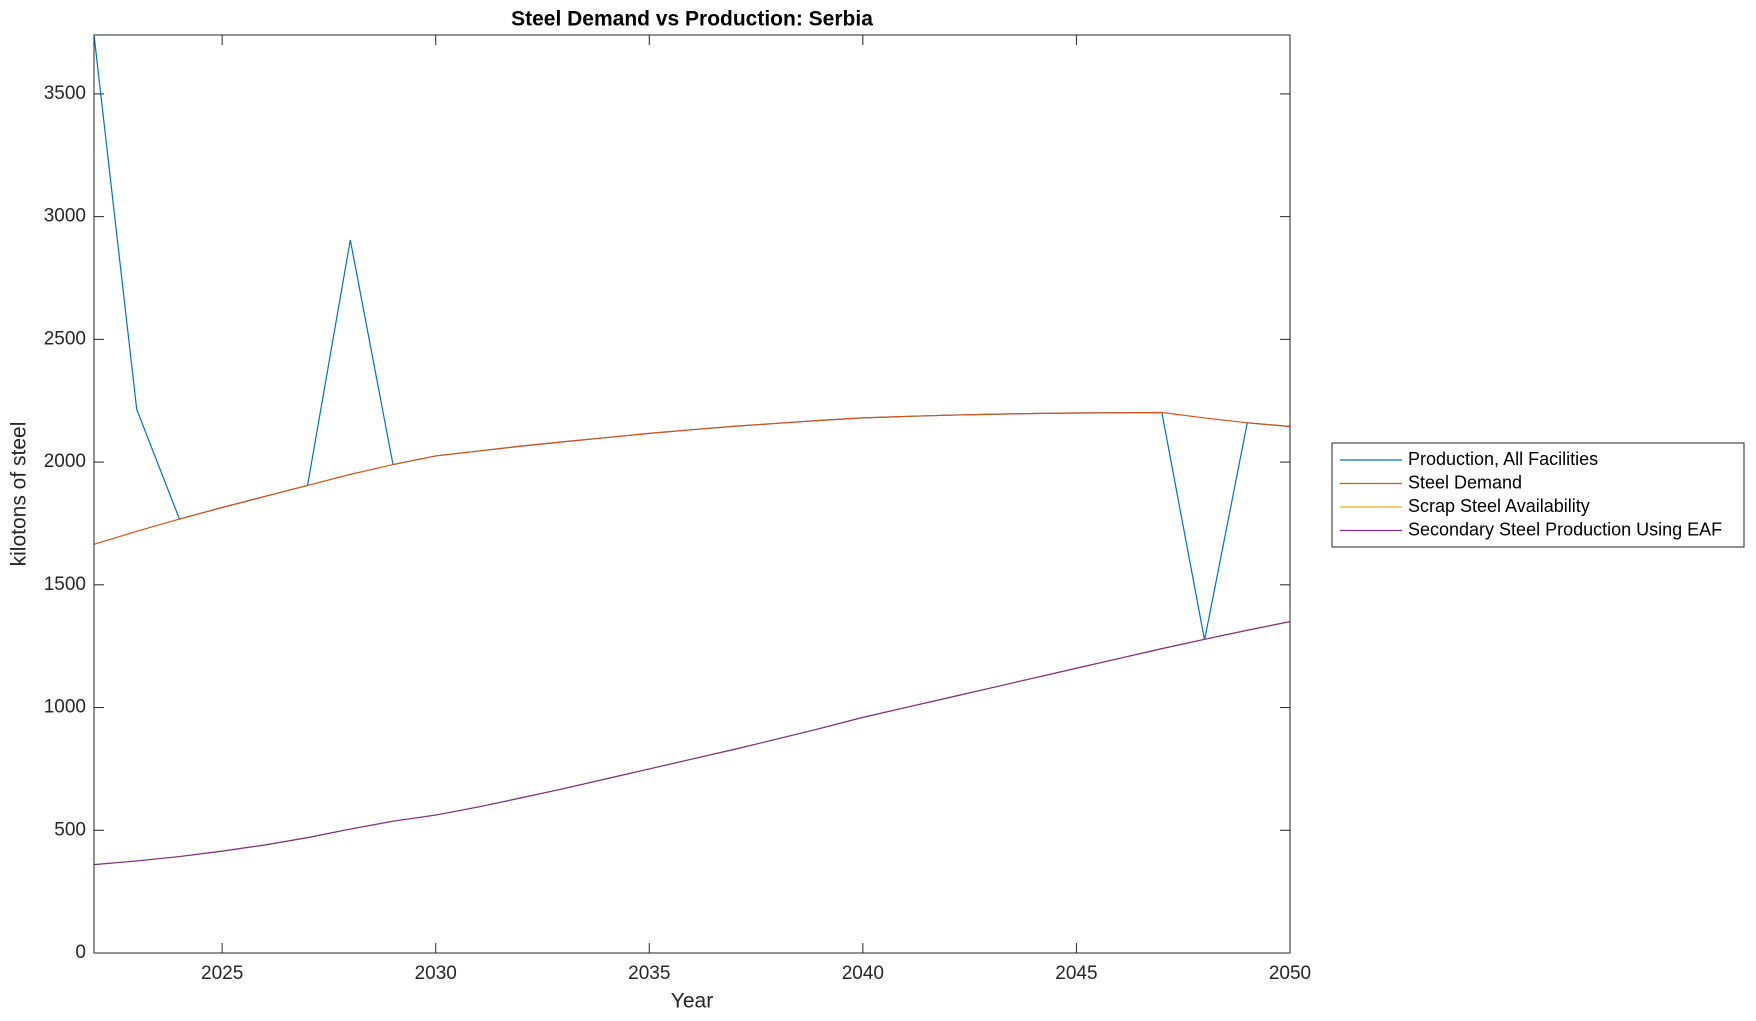  What do you see at coordinates (1290, 973) in the screenshot?
I see `x-tick-label: 2050` at bounding box center [1290, 973].